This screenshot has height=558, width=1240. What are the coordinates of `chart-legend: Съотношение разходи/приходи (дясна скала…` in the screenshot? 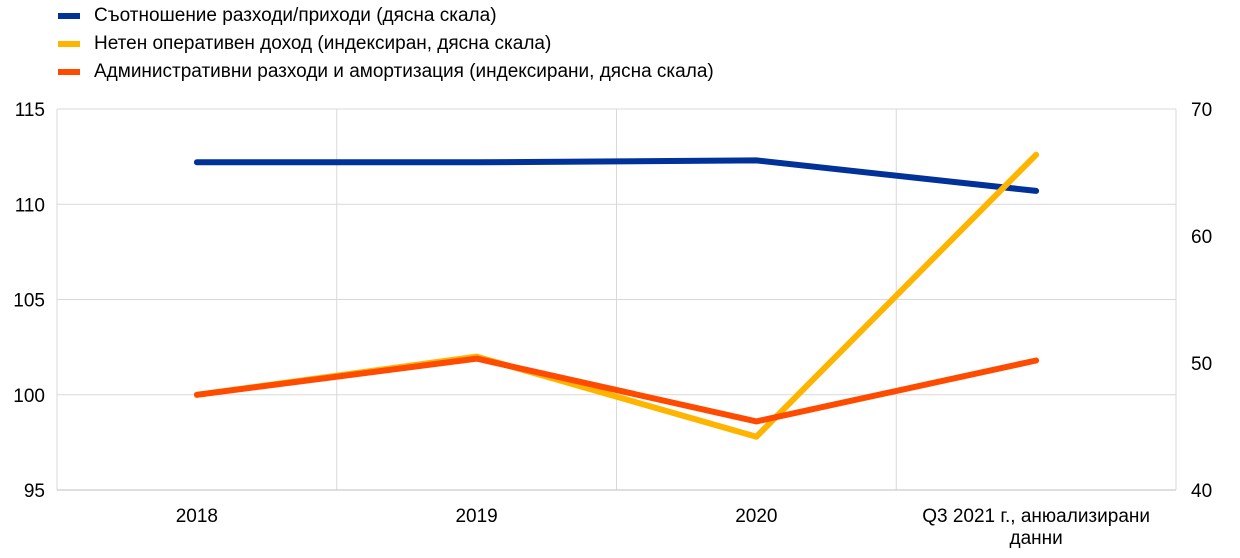 It's located at (386, 44).